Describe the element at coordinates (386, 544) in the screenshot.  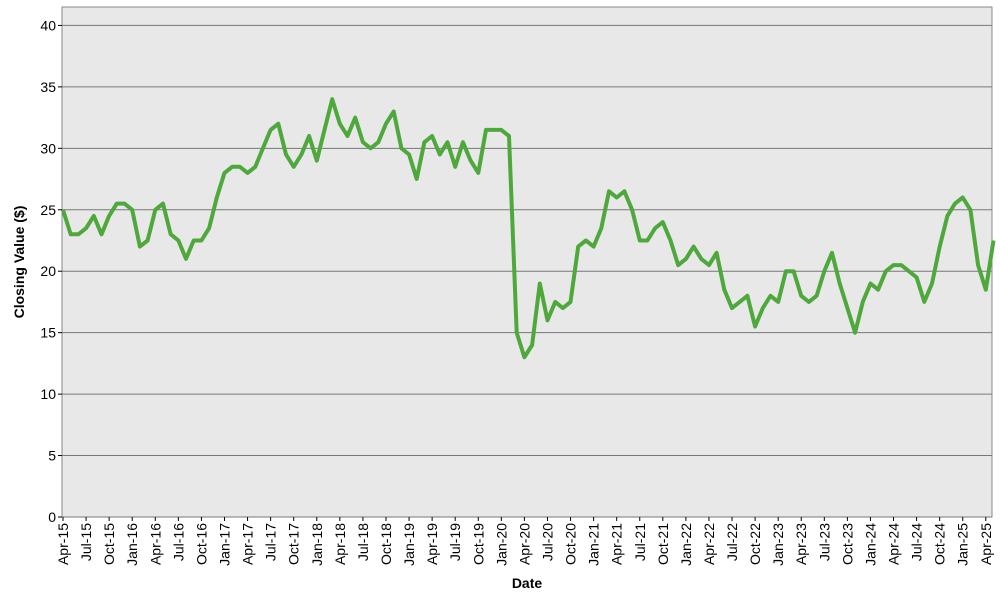
I see `x-tick-label: Oct-18` at that location.